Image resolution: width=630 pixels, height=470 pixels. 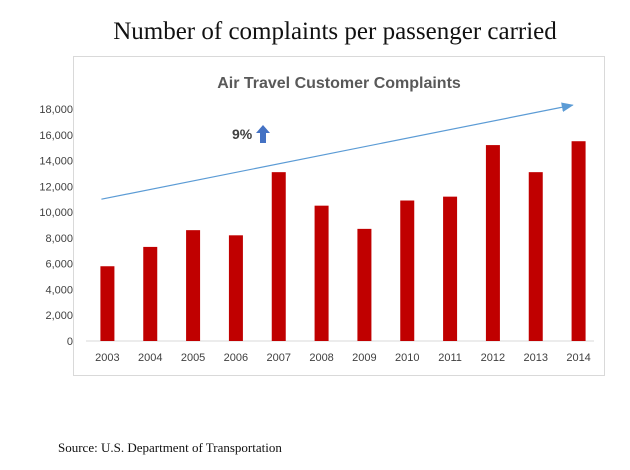 I want to click on x-tick-label: 2013, so click(x=536, y=358).